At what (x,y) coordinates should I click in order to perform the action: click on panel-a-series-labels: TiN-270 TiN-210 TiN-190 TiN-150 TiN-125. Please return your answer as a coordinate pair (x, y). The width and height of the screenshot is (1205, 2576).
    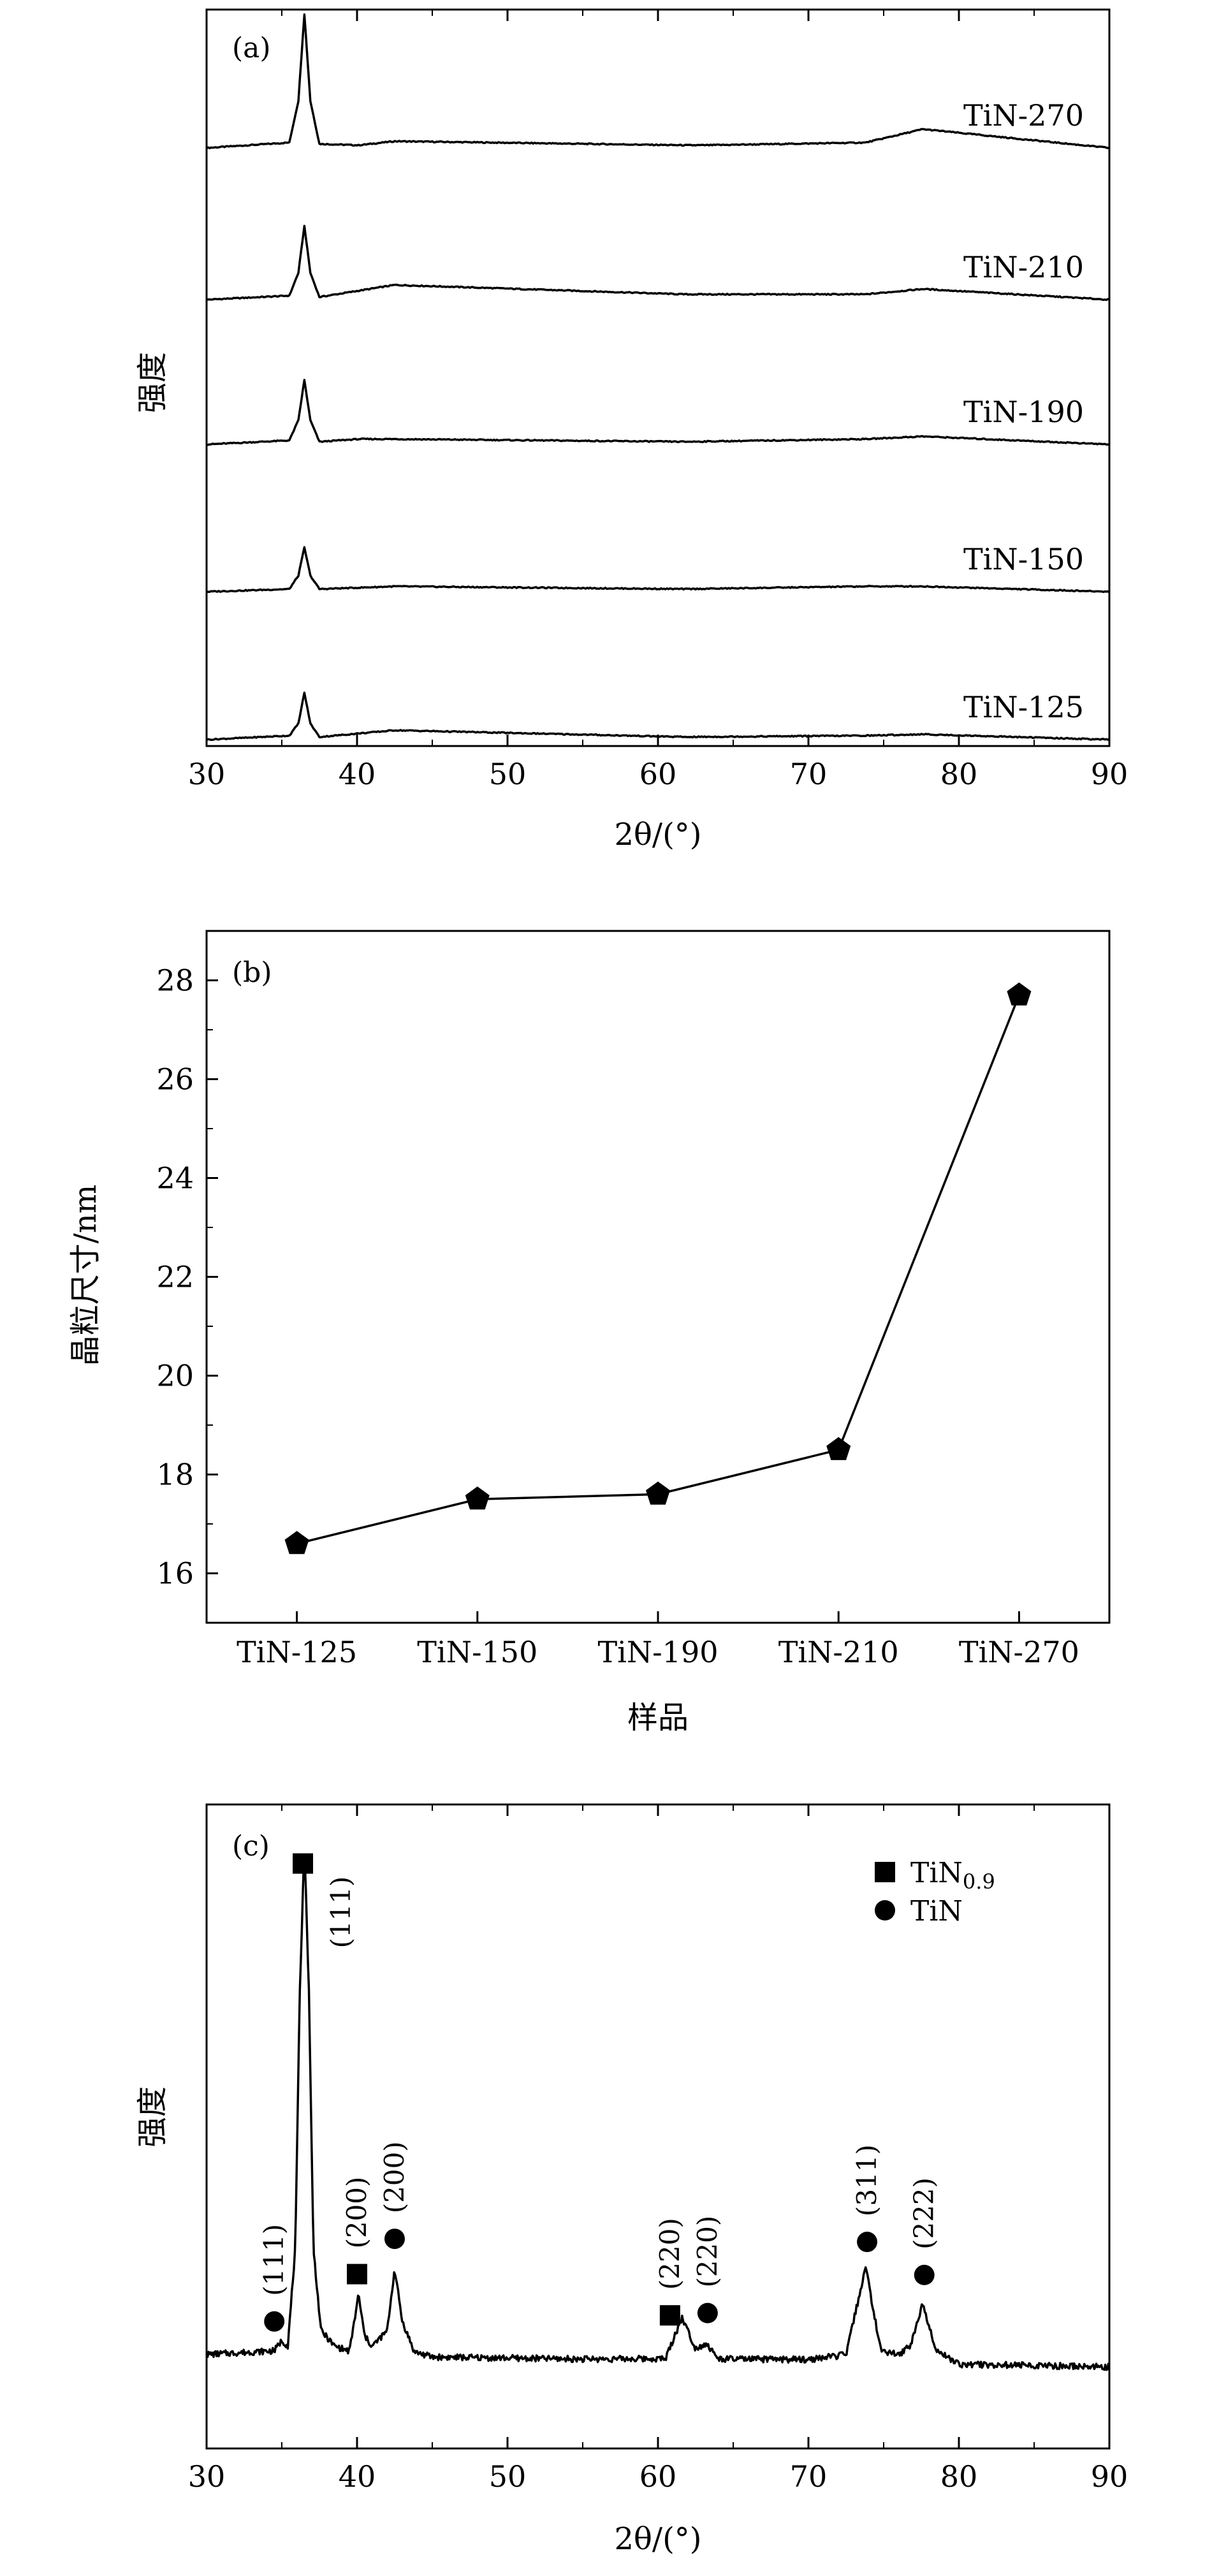
    Looking at the image, I should click on (1023, 411).